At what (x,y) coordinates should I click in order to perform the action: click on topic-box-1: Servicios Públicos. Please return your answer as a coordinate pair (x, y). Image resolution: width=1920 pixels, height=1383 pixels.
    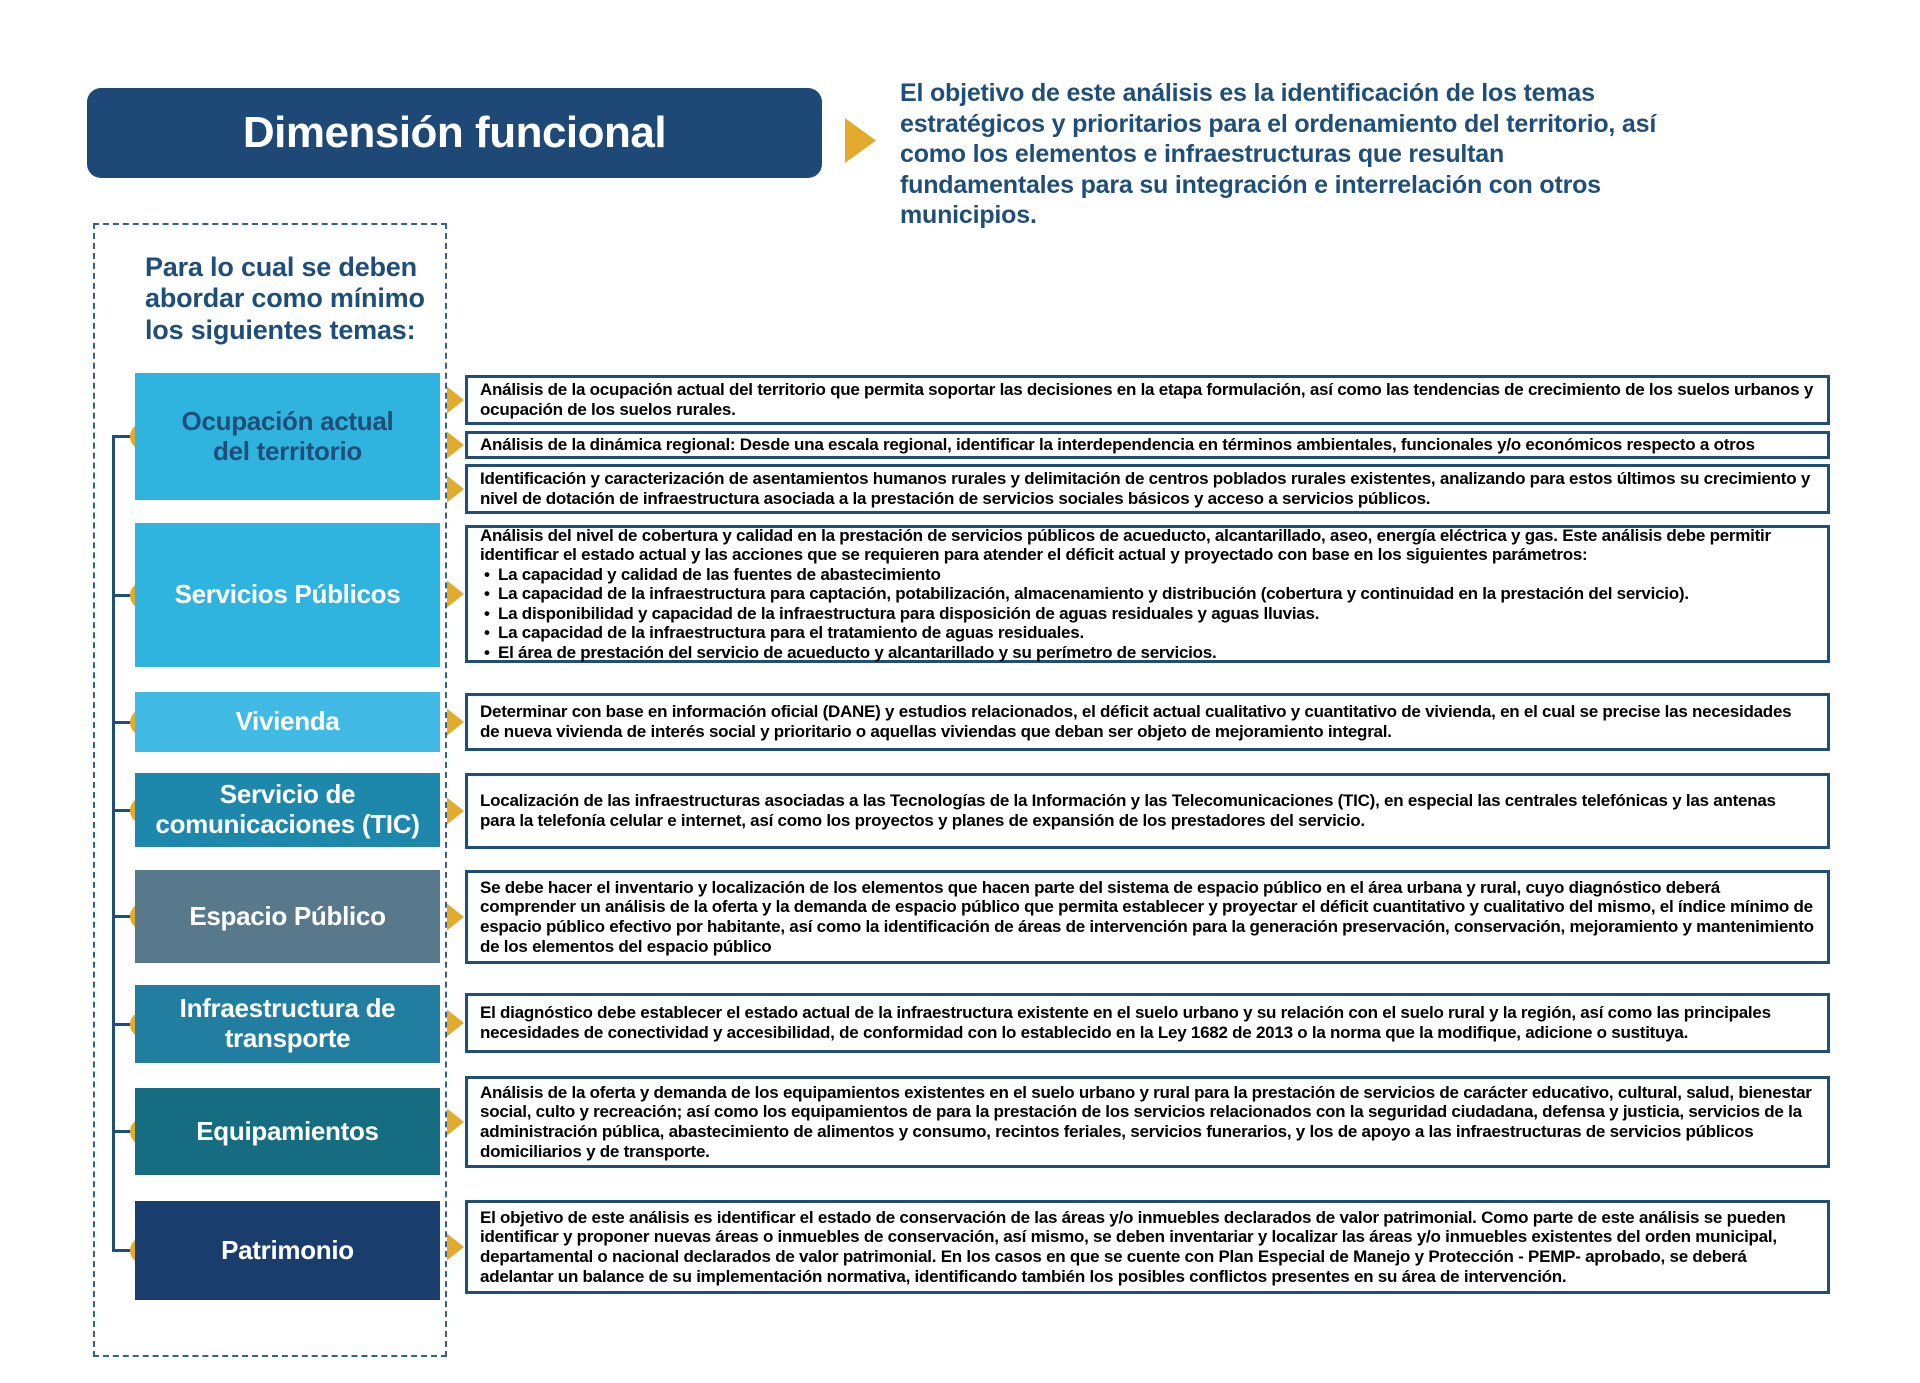
    Looking at the image, I should click on (287, 595).